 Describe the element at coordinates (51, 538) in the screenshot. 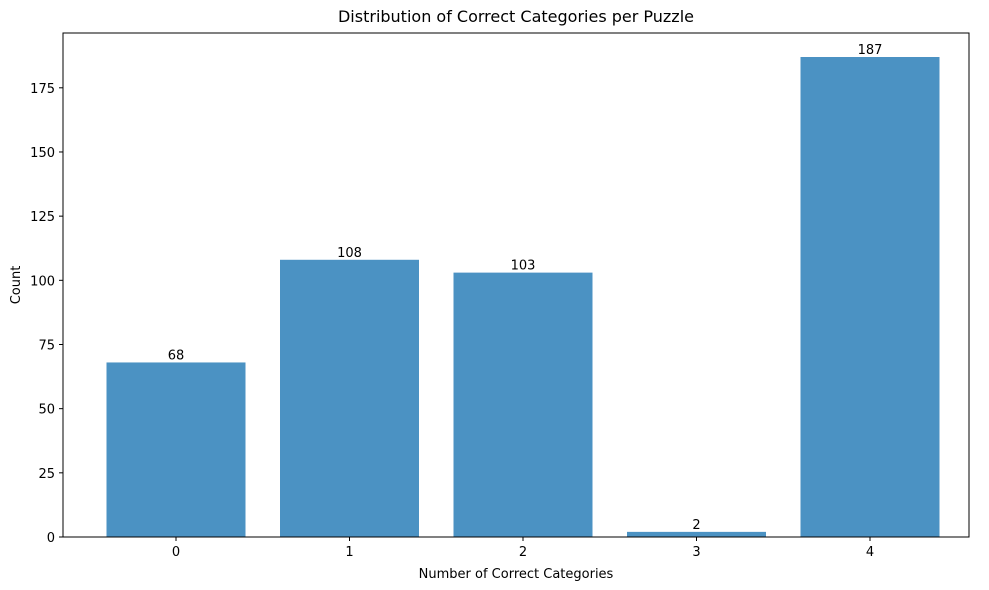

I see `y-tick-label-0: 0` at that location.